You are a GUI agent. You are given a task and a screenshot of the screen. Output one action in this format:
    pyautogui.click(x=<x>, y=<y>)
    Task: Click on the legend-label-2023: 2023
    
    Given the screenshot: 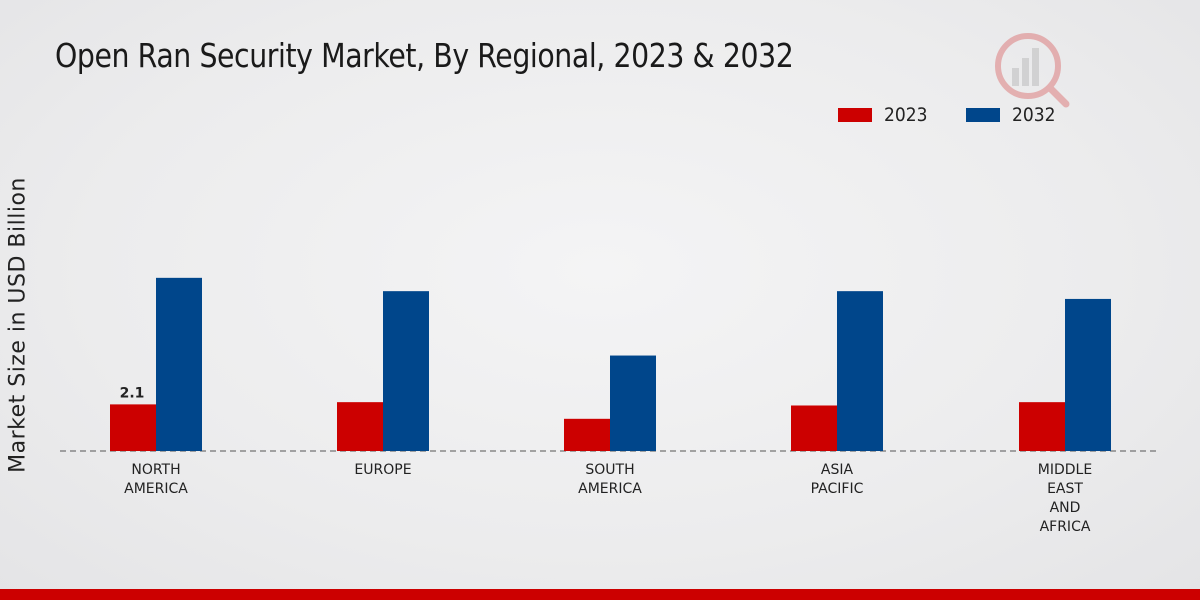 What is the action you would take?
    pyautogui.click(x=906, y=115)
    